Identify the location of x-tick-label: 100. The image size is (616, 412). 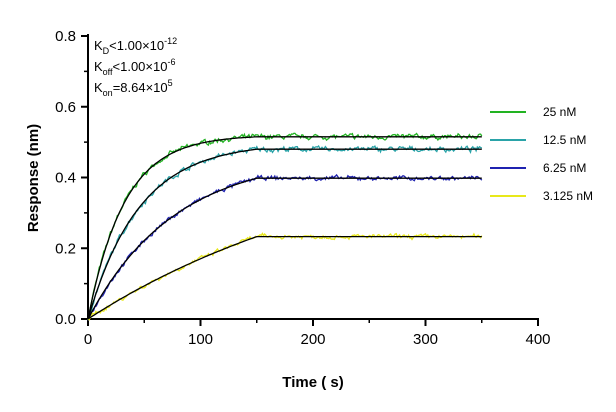
(200, 339).